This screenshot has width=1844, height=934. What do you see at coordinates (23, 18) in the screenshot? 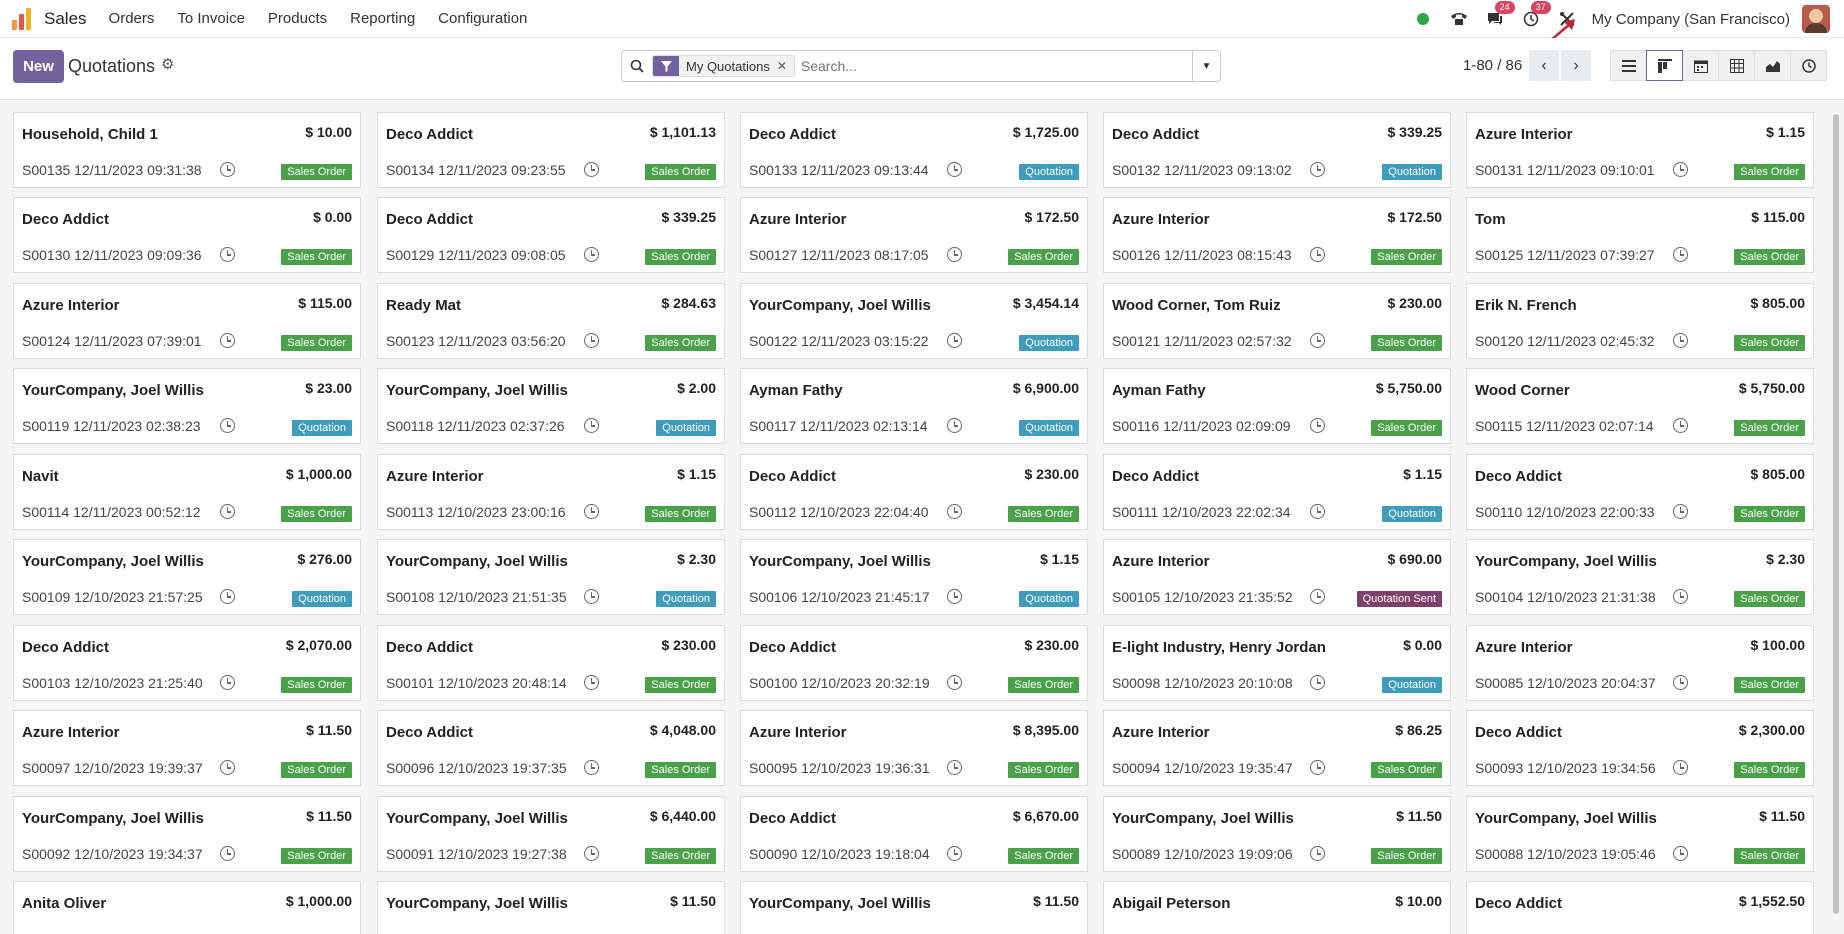
I see `sales-app-icon` at bounding box center [23, 18].